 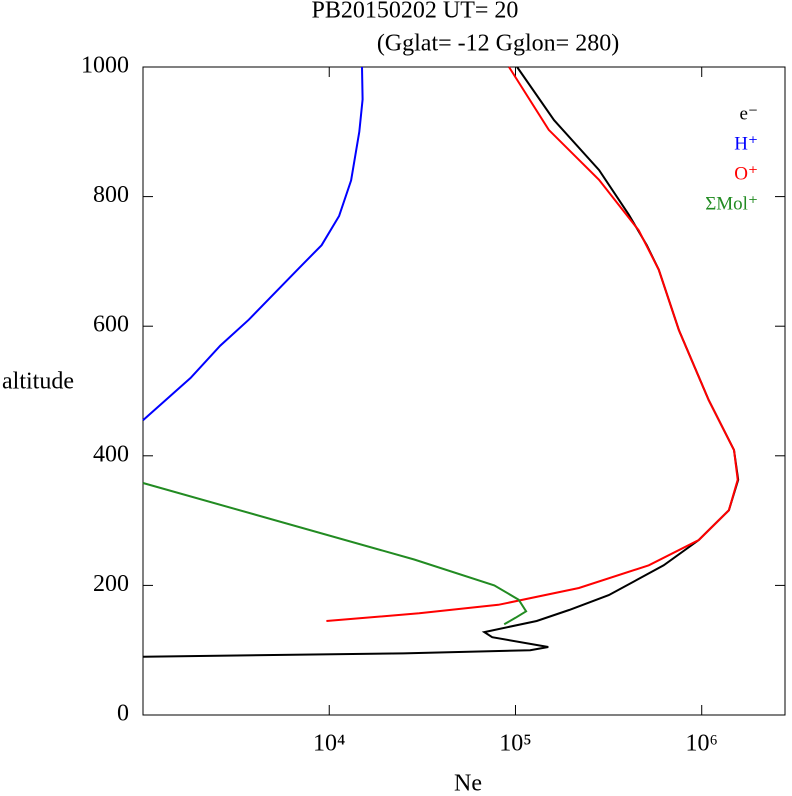 What do you see at coordinates (498, 44) in the screenshot?
I see `chart-subtitle: (Gglat= -12 Gglon= 280)` at bounding box center [498, 44].